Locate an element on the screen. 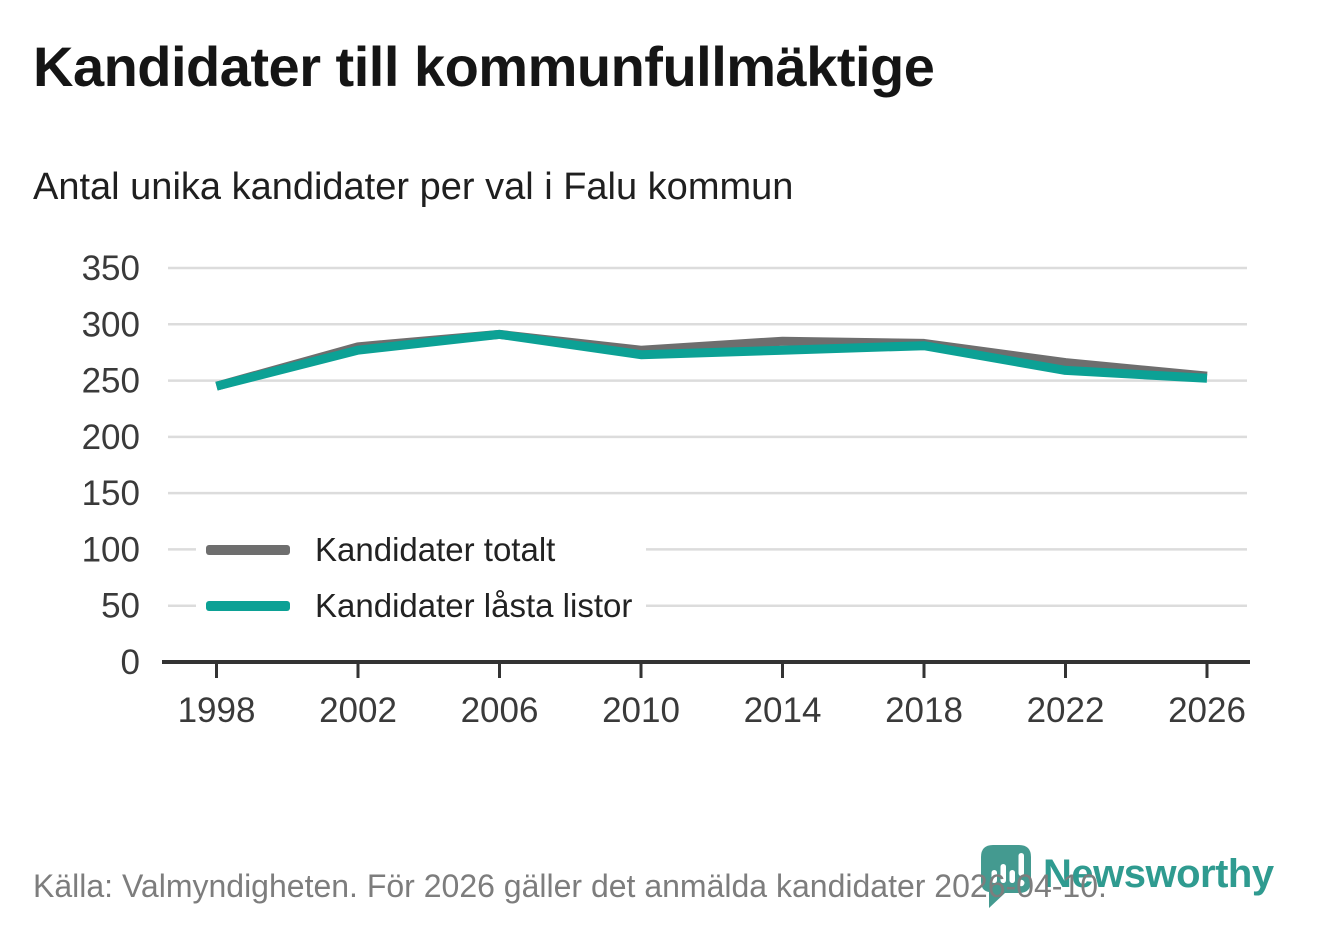 The height and width of the screenshot is (939, 1322). y-tick-label: 300 is located at coordinates (111, 324).